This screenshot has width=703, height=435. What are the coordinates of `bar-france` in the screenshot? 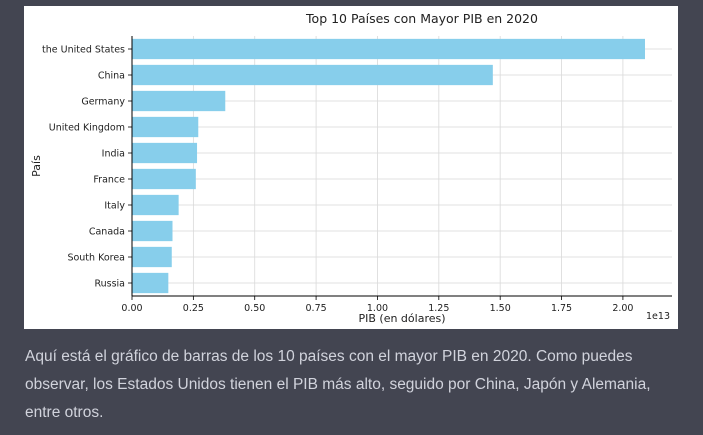 It's located at (164, 179).